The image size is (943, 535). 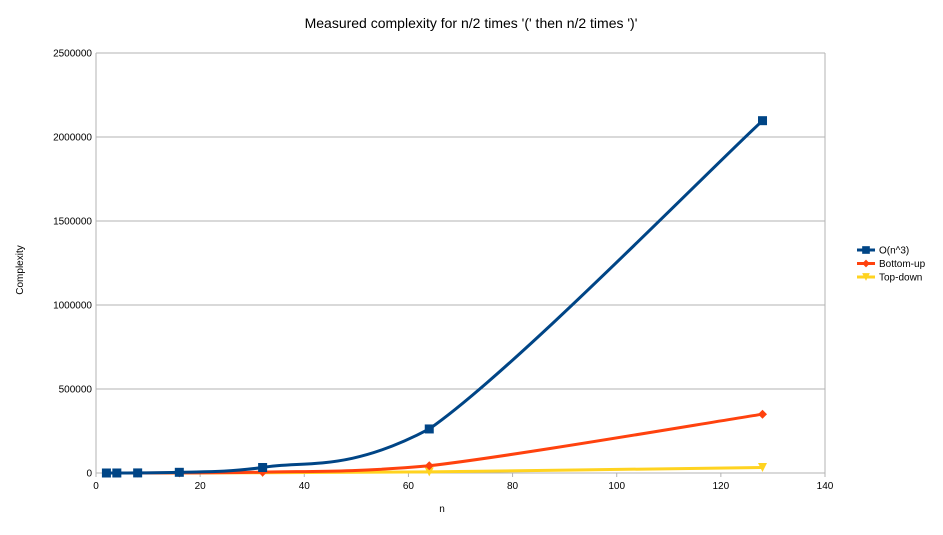 What do you see at coordinates (434, 443) in the screenshot?
I see `series-line` at bounding box center [434, 443].